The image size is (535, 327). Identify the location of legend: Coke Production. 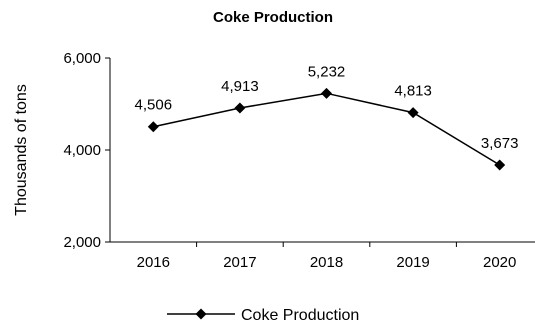
(263, 315).